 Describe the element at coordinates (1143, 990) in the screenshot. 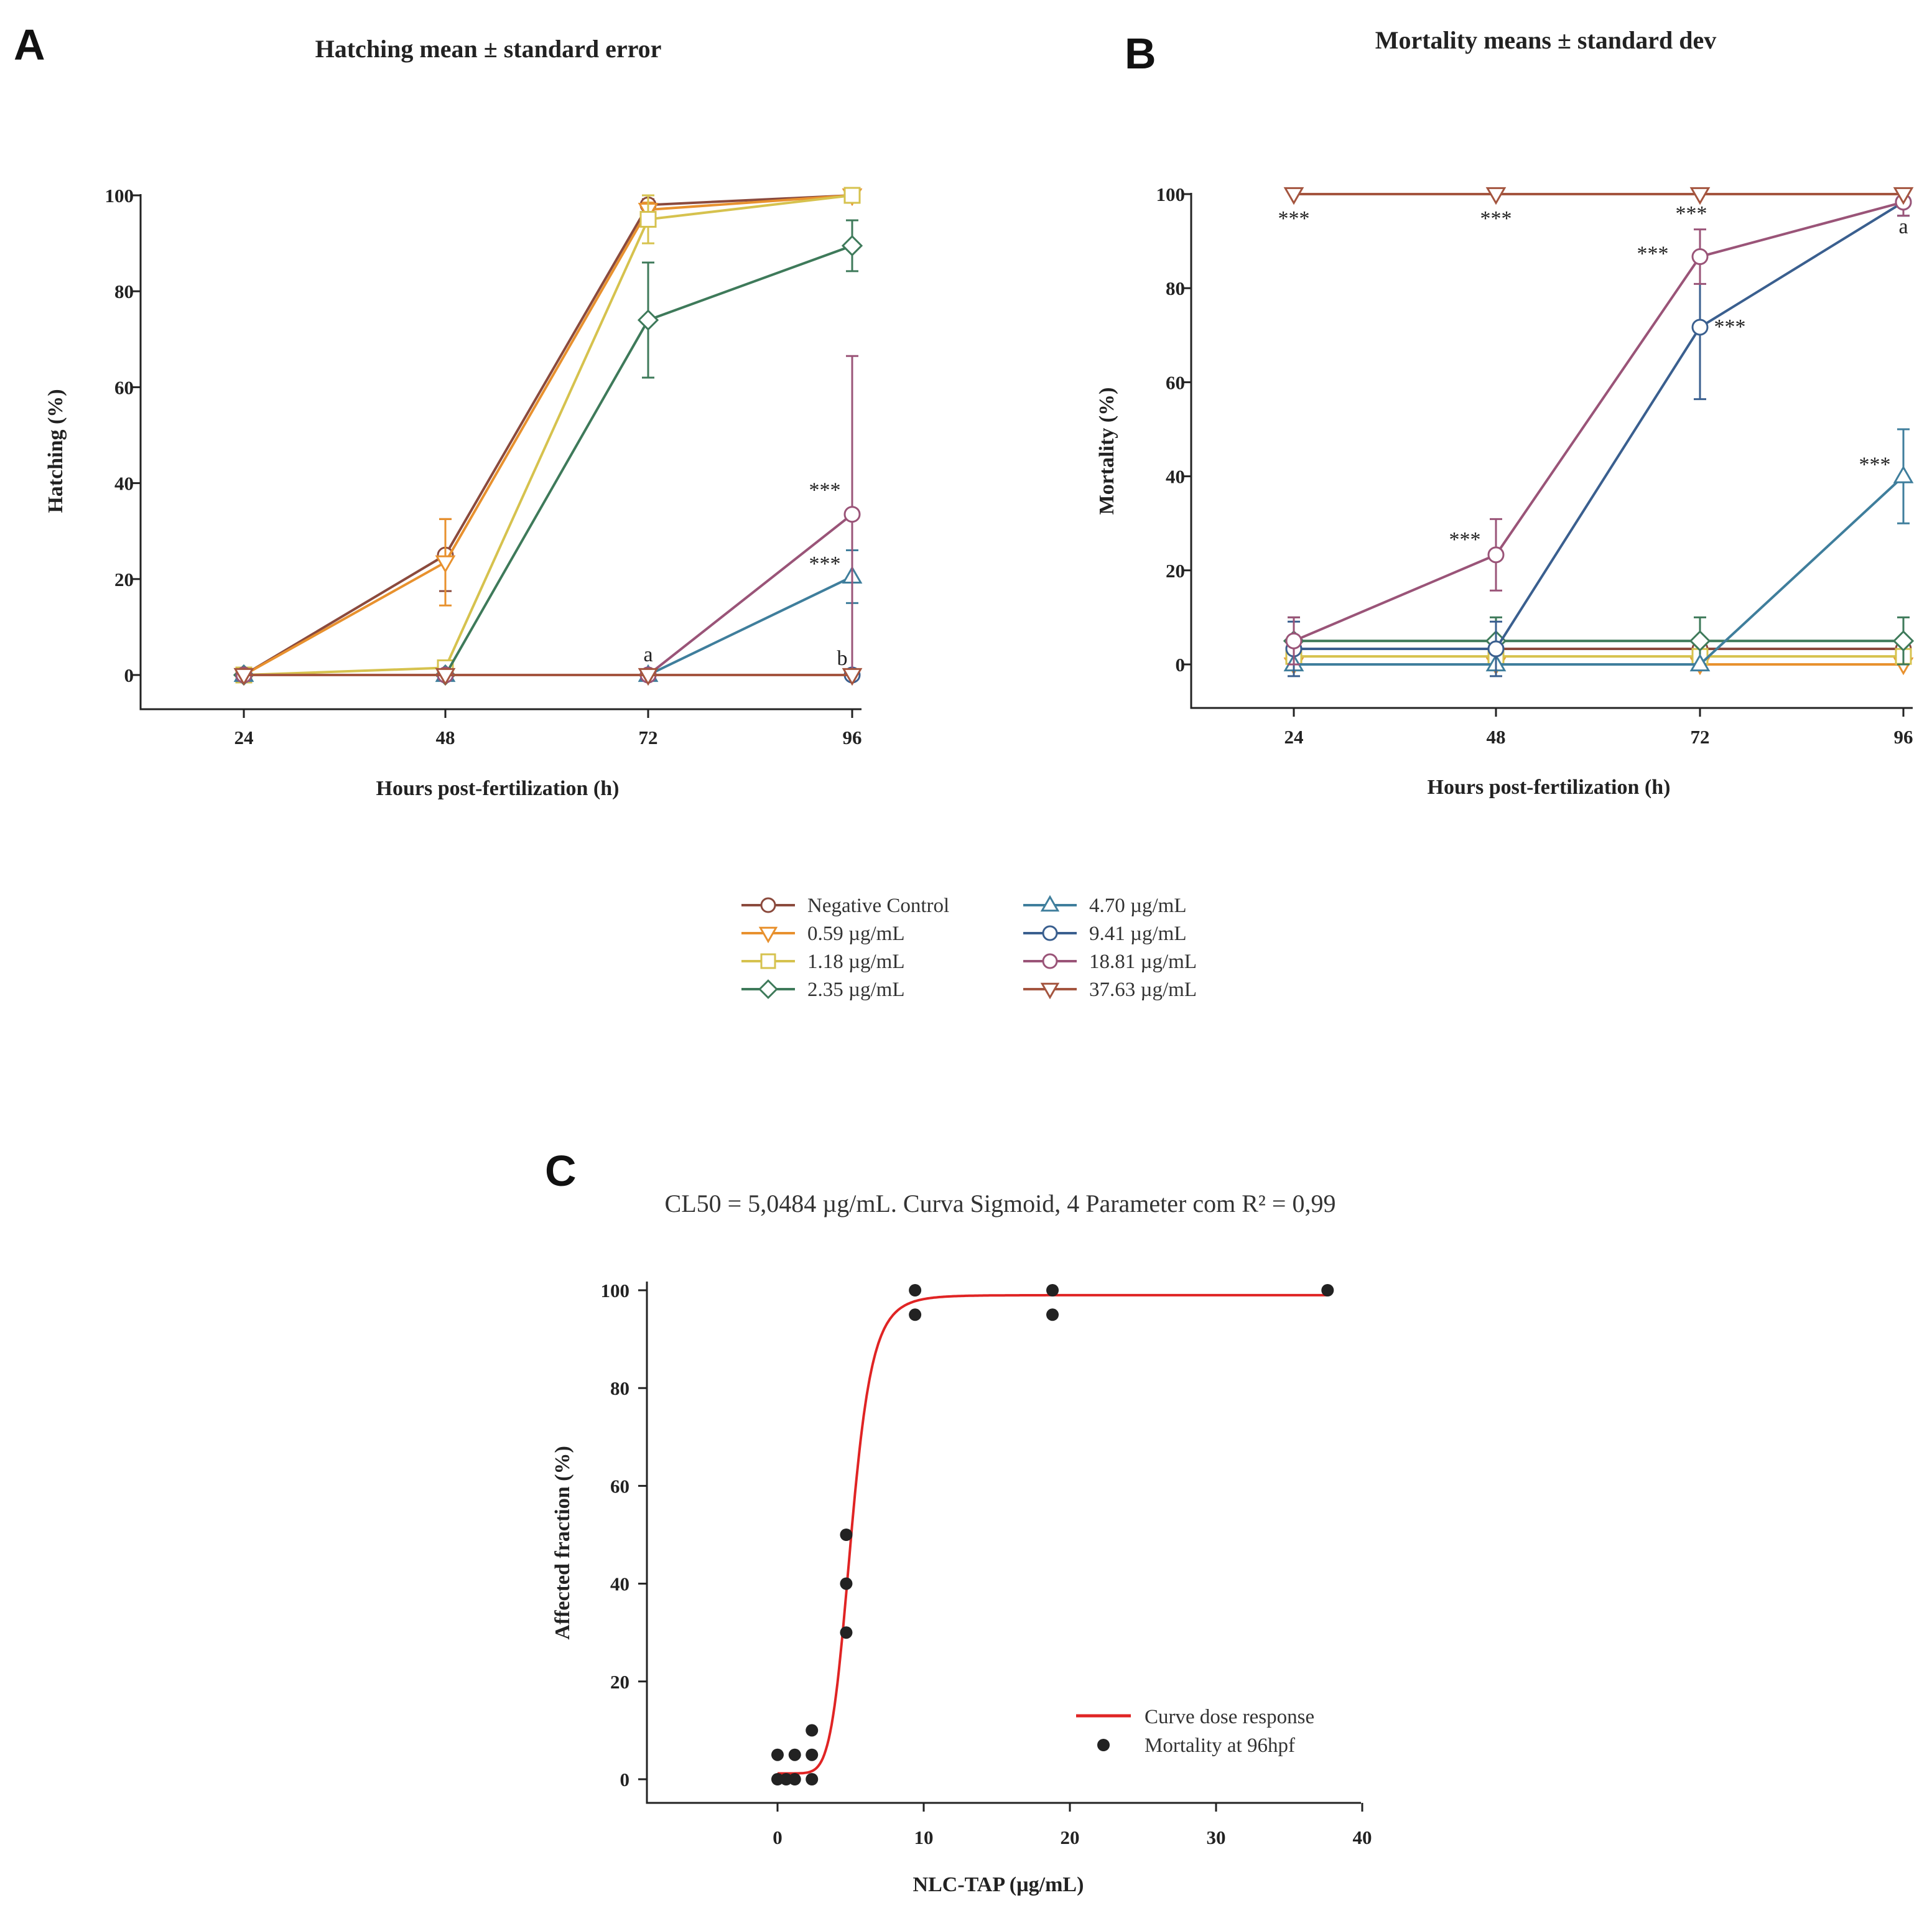

I see `legend-label: 37.63 µg/mL` at that location.